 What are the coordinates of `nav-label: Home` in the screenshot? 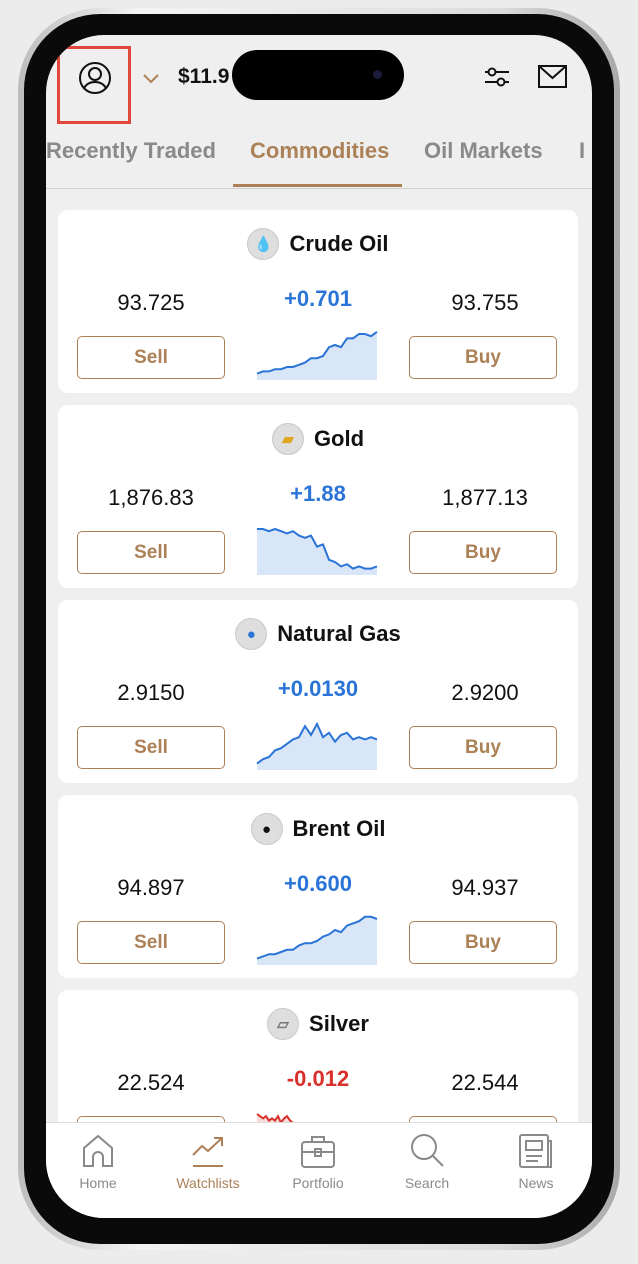 It's located at (98, 1183).